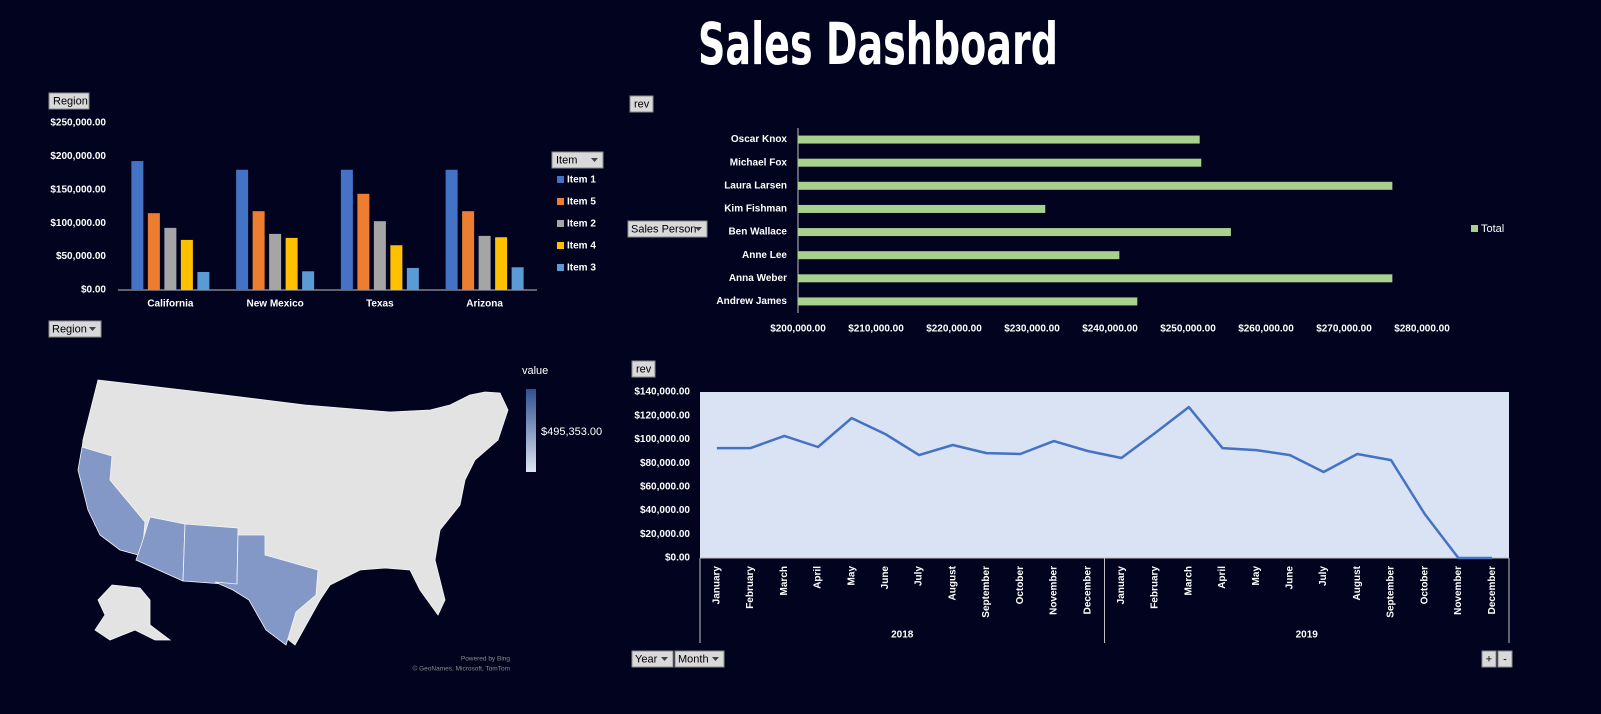  I want to click on x-tick-label: January, so click(1121, 585).